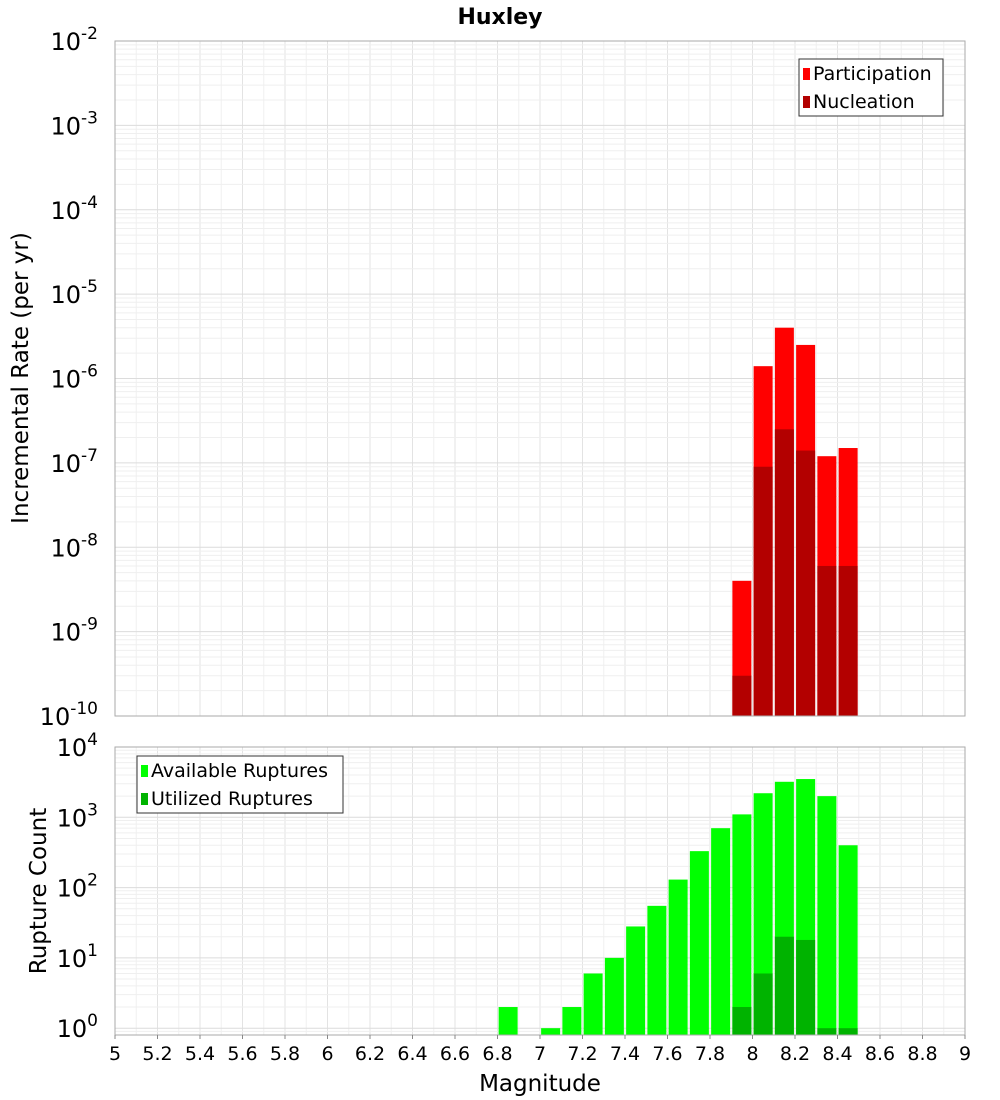  I want to click on bottom-legend: Available Ruptures Utilized Ruptures, so click(240, 784).